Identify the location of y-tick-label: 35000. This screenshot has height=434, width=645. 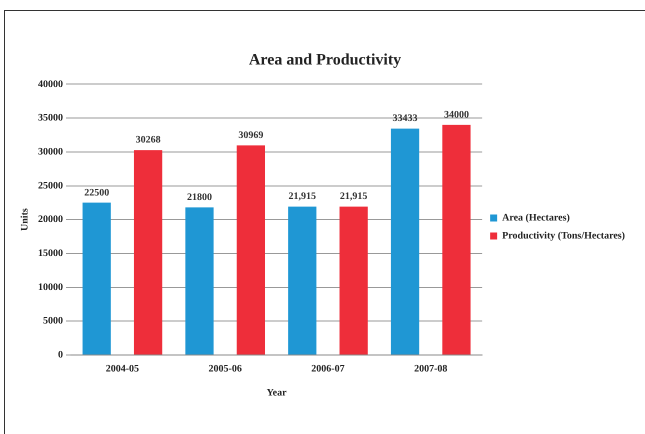
(50, 118).